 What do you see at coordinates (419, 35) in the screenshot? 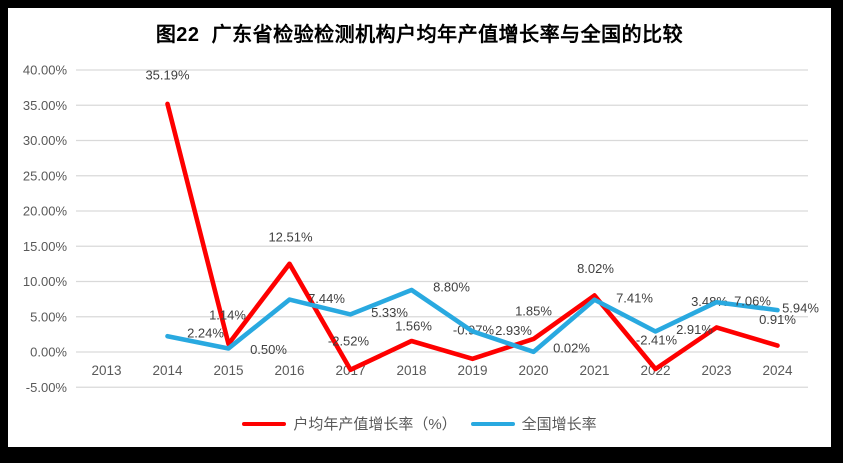
I see `chart-title: 图22 广东省检验检测机构户均年产值增长率与全国的比较` at bounding box center [419, 35].